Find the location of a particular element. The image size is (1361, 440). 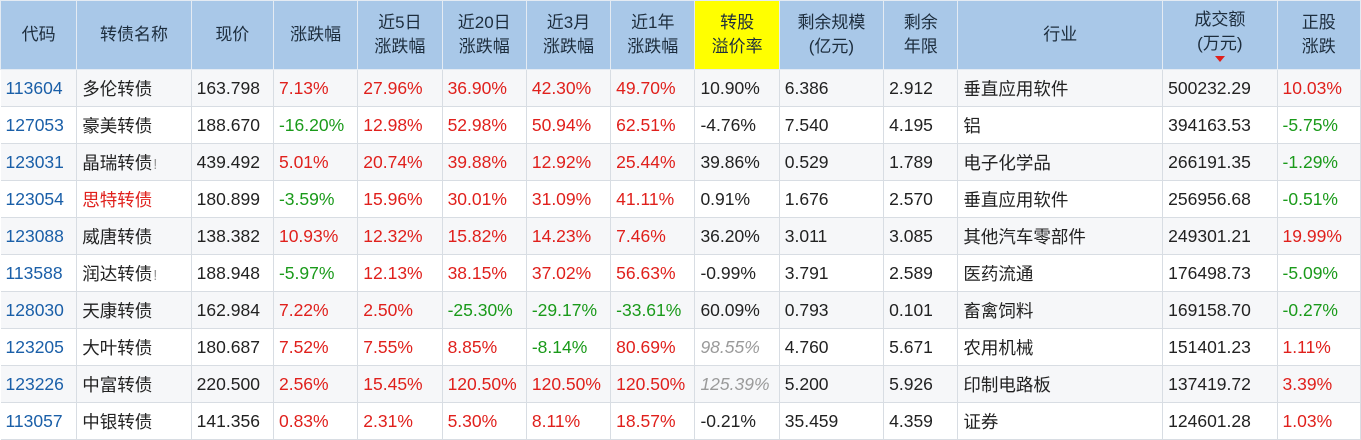

column-header-7: 近1年 涨跌幅 is located at coordinates (653, 35).